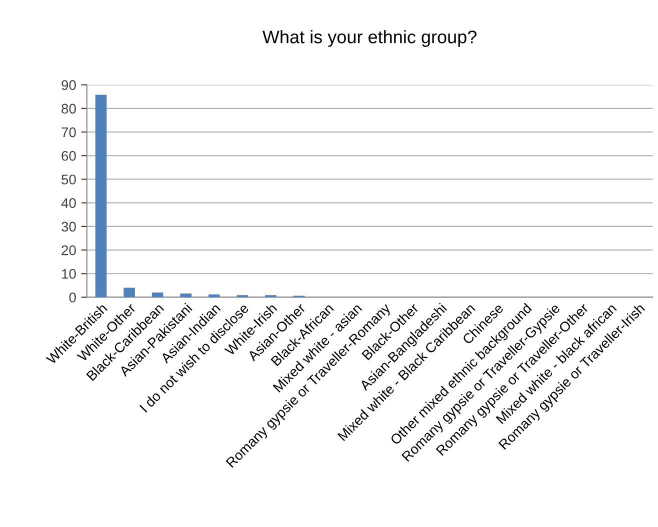  Describe the element at coordinates (72, 297) in the screenshot. I see `y-tick-label: 0` at that location.